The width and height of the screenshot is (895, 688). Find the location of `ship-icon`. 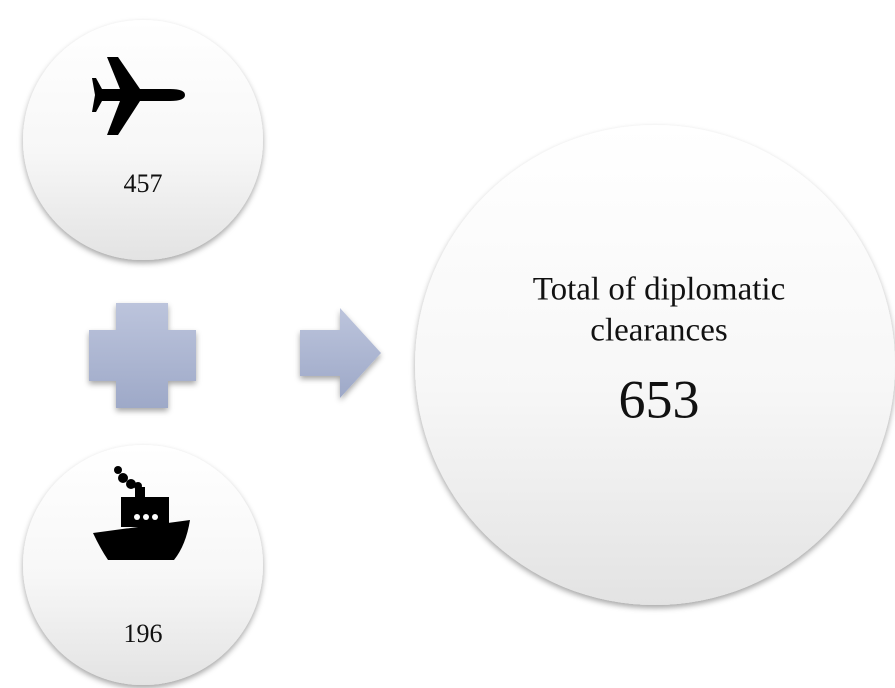

ship-icon is located at coordinates (141, 513).